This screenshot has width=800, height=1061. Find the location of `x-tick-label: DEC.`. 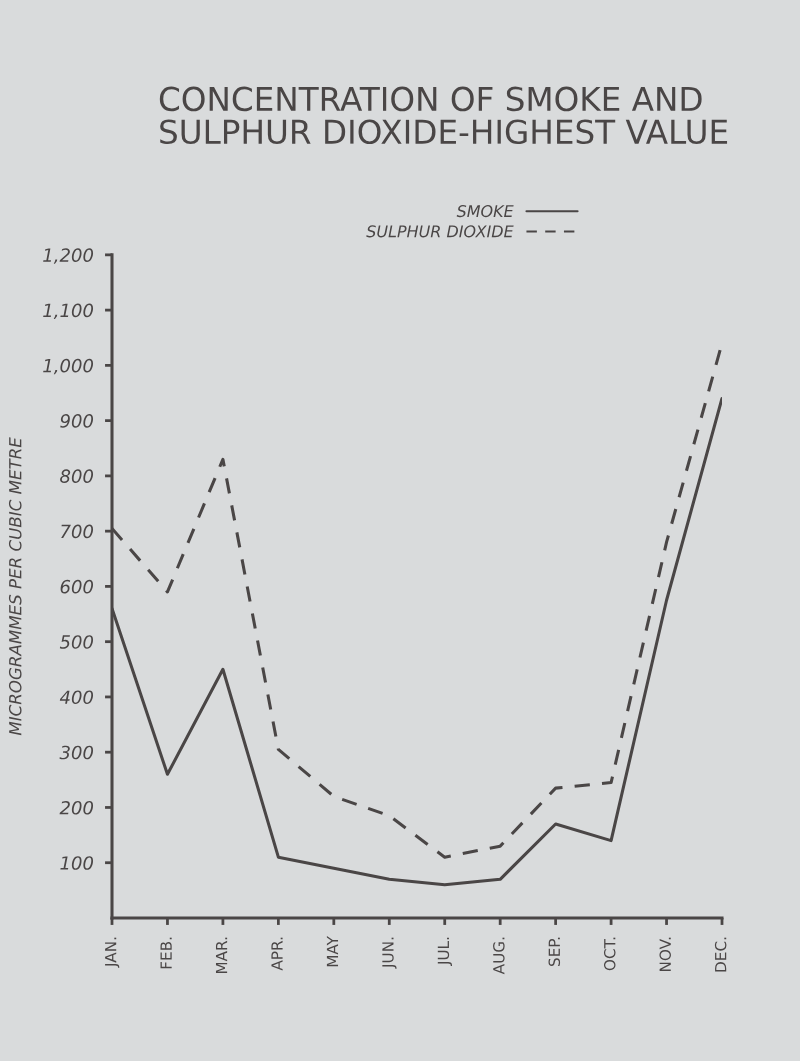

x-tick-label: DEC. is located at coordinates (720, 954).